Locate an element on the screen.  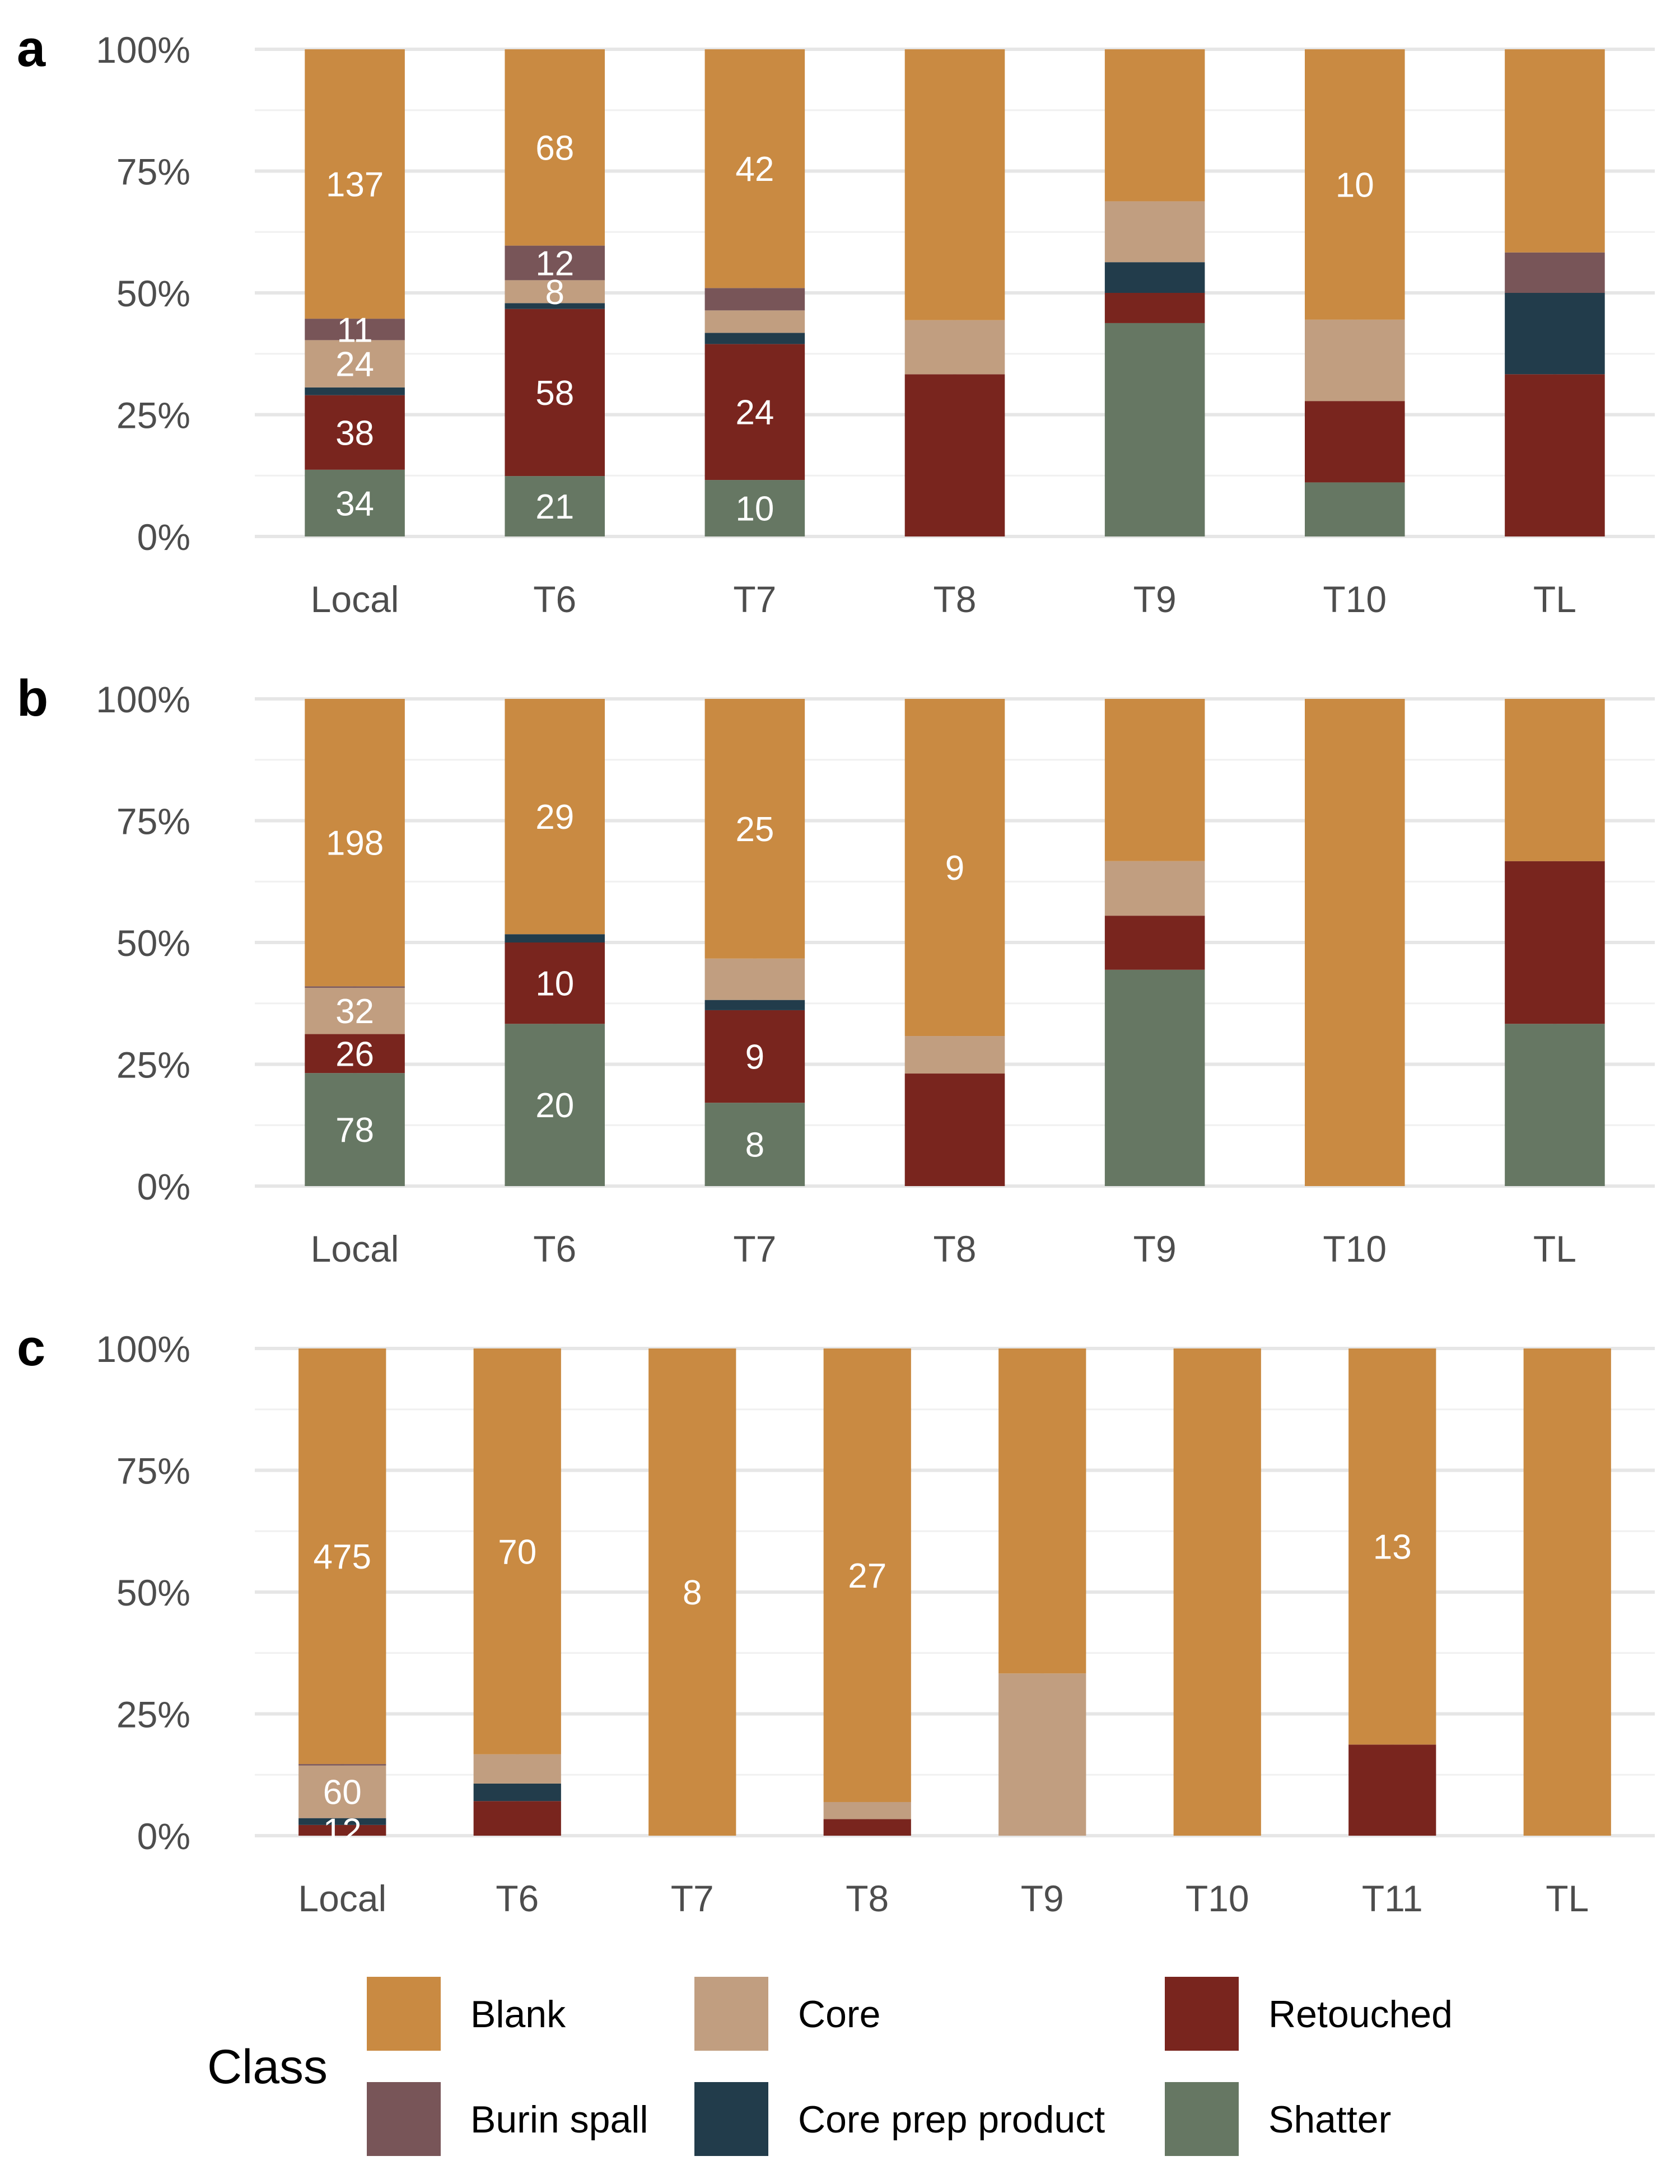
legend-swatch-blank is located at coordinates (404, 2014).